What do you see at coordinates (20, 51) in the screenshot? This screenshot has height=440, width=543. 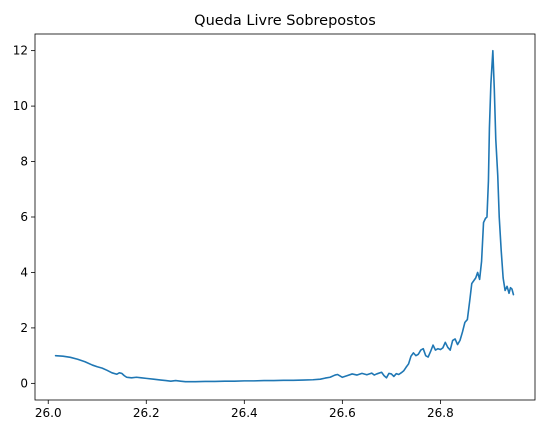 I see `y-tick-label: 12` at bounding box center [20, 51].